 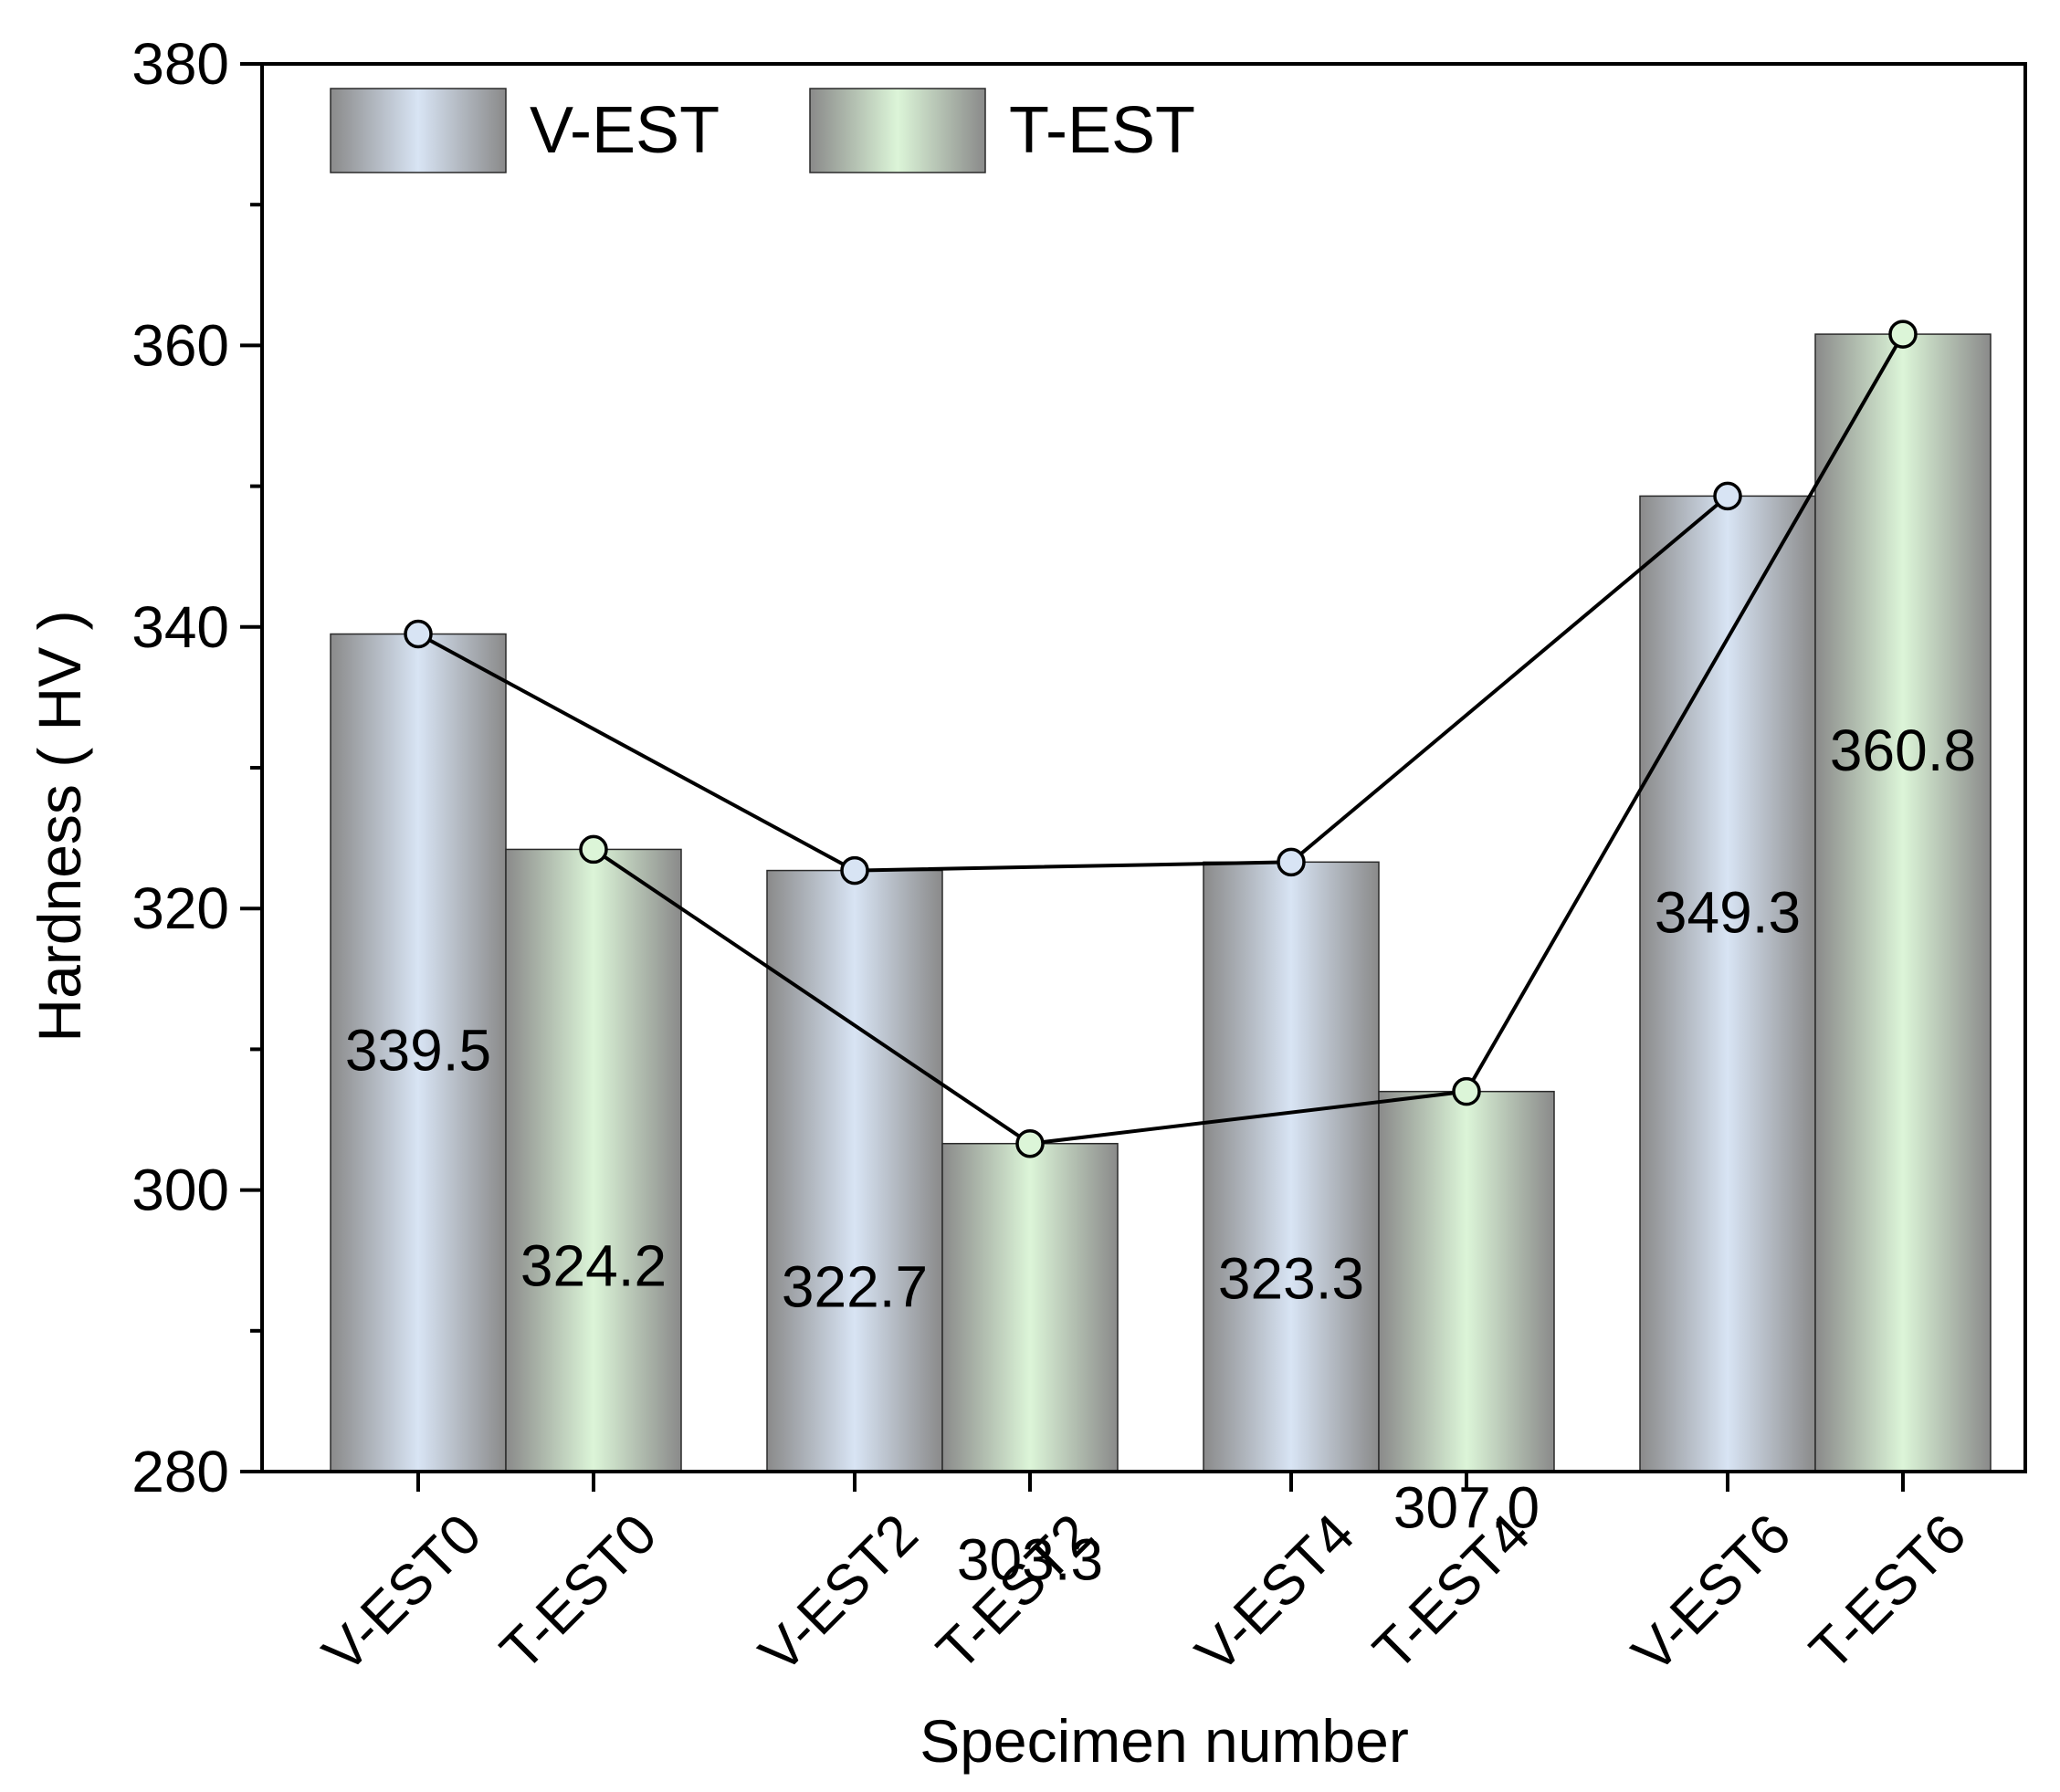 I want to click on legend-label-v-est: V-EST, so click(x=625, y=130).